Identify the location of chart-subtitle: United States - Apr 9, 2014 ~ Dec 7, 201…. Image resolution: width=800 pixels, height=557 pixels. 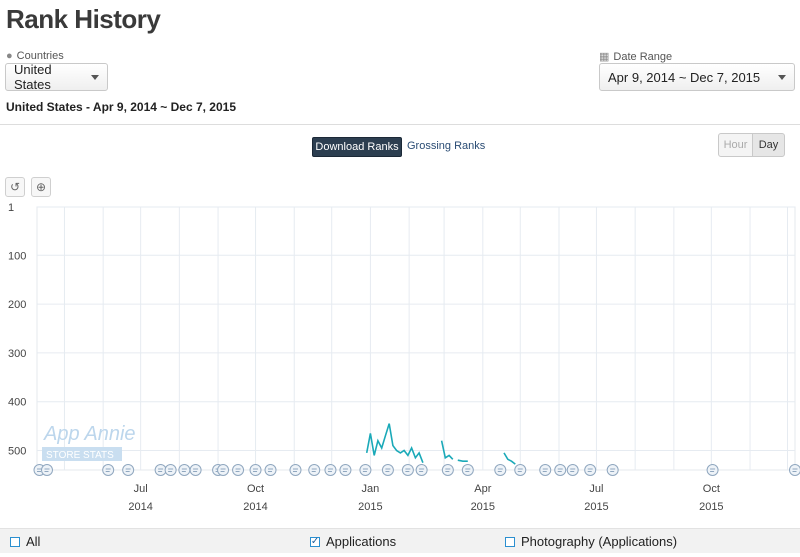
(121, 107).